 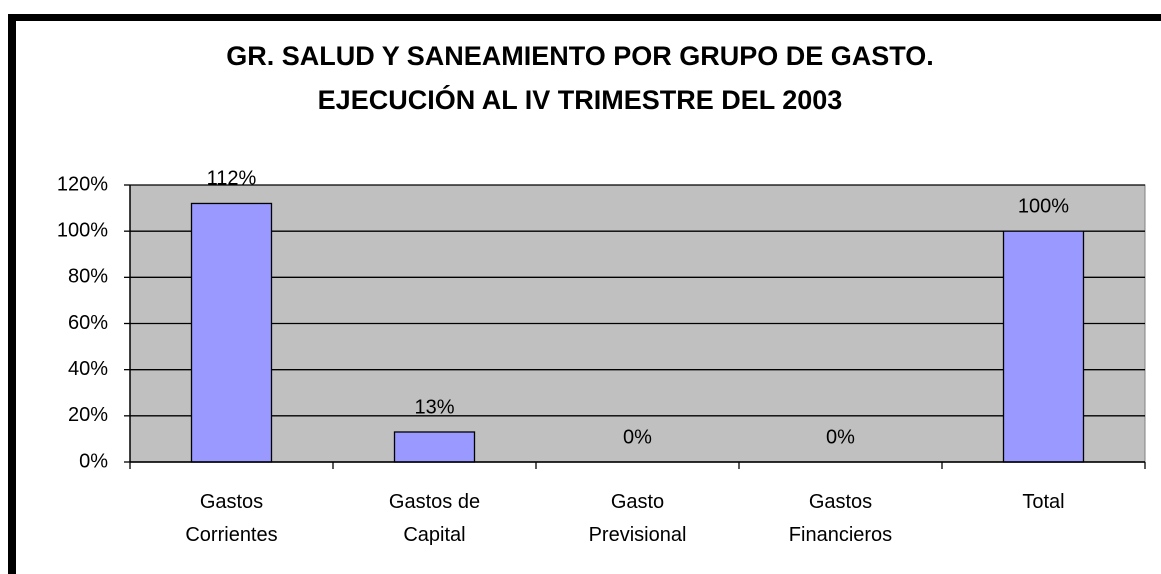 What do you see at coordinates (1043, 206) in the screenshot?
I see `value-label: 100%` at bounding box center [1043, 206].